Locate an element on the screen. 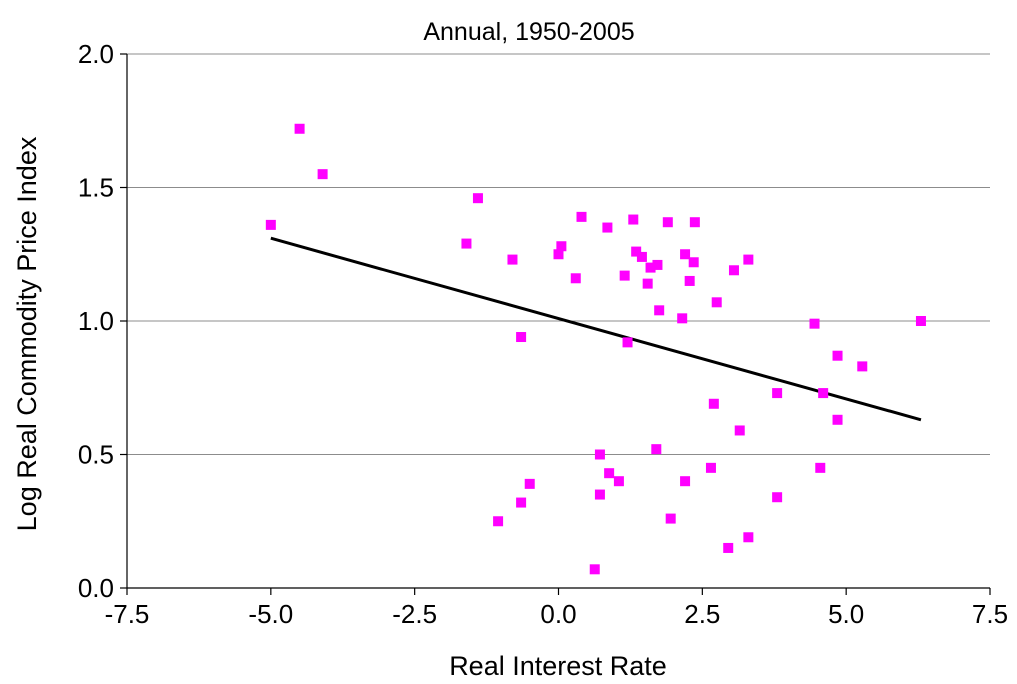 This screenshot has height=684, width=1017. y-tick-label: 1.5 is located at coordinates (96, 188).